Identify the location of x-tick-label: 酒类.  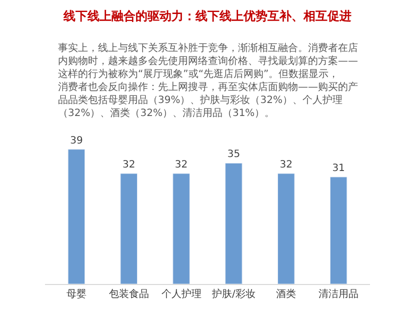
(286, 294).